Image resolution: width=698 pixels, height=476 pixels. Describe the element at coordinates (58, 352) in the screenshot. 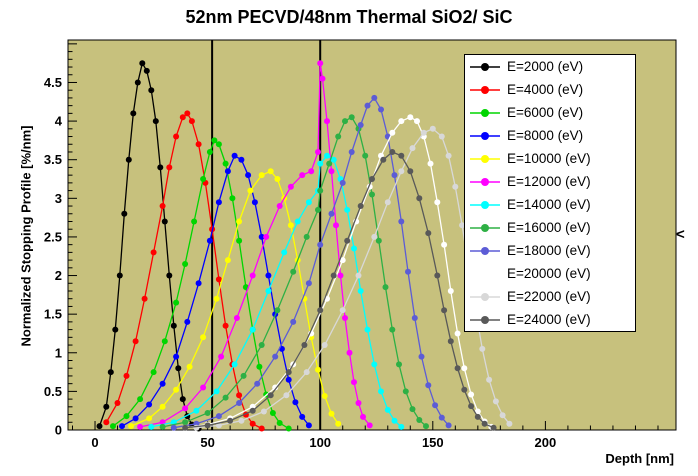

I see `y-tick-label: 1` at that location.